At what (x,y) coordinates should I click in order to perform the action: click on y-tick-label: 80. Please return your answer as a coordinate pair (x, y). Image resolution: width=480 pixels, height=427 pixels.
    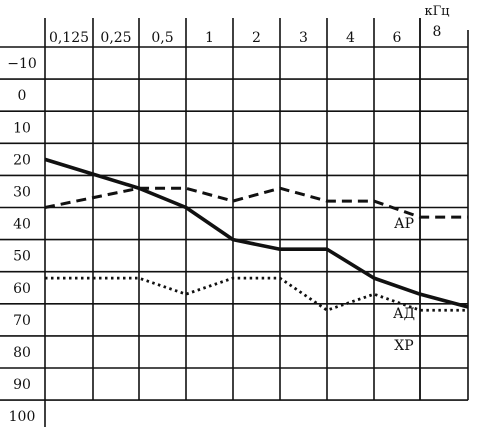
    Looking at the image, I should click on (22, 353).